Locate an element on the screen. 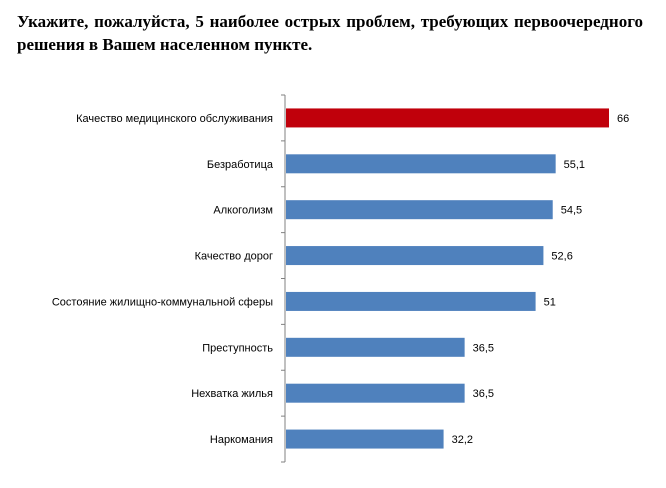 The height and width of the screenshot is (488, 666). category-label: Качество дорог is located at coordinates (234, 257).